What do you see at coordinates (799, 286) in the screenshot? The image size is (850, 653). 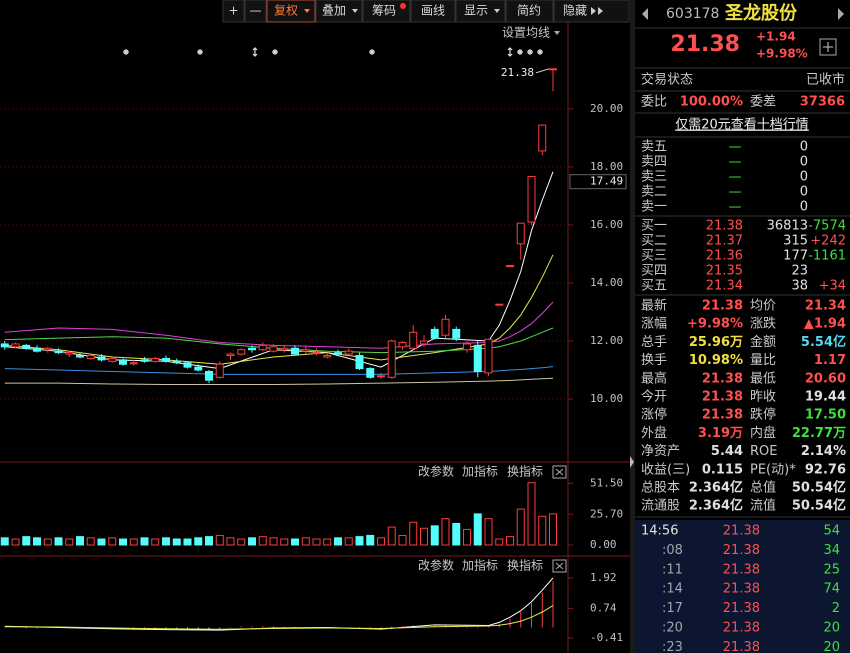 I see `bid-volume: 38` at bounding box center [799, 286].